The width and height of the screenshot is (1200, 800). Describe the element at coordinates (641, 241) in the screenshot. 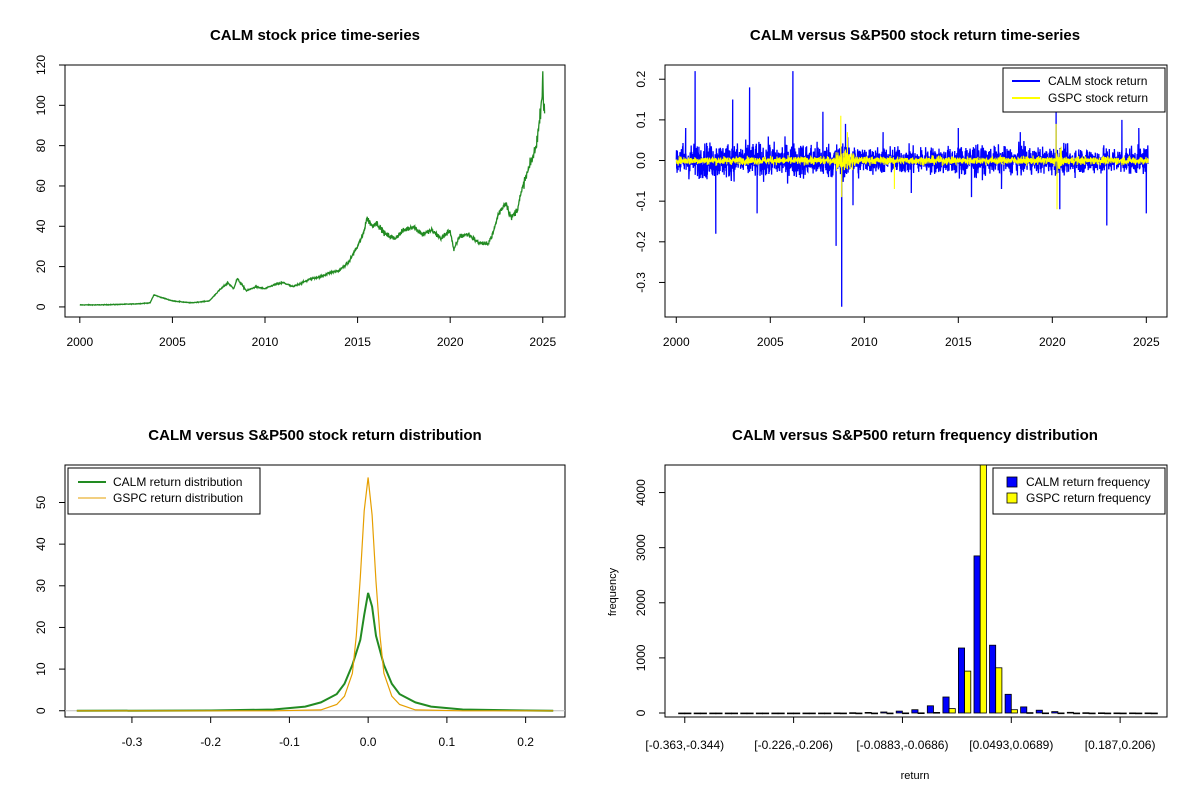

I see `y-tick-label: -0.2` at that location.